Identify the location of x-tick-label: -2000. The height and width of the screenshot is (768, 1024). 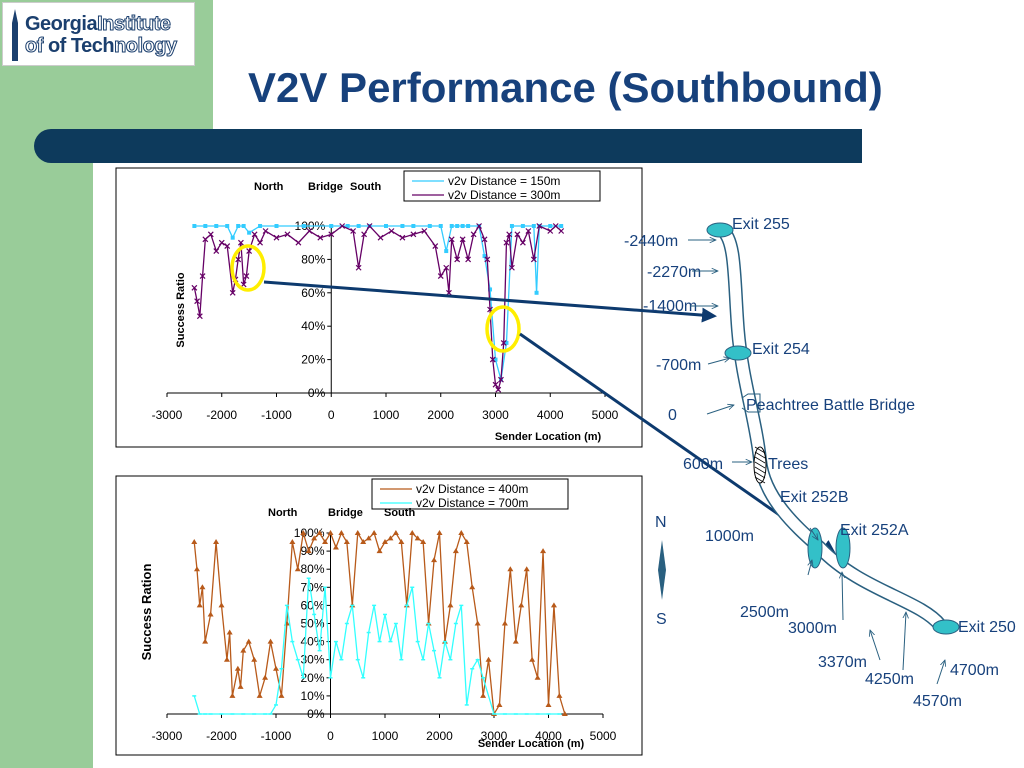
(221, 415).